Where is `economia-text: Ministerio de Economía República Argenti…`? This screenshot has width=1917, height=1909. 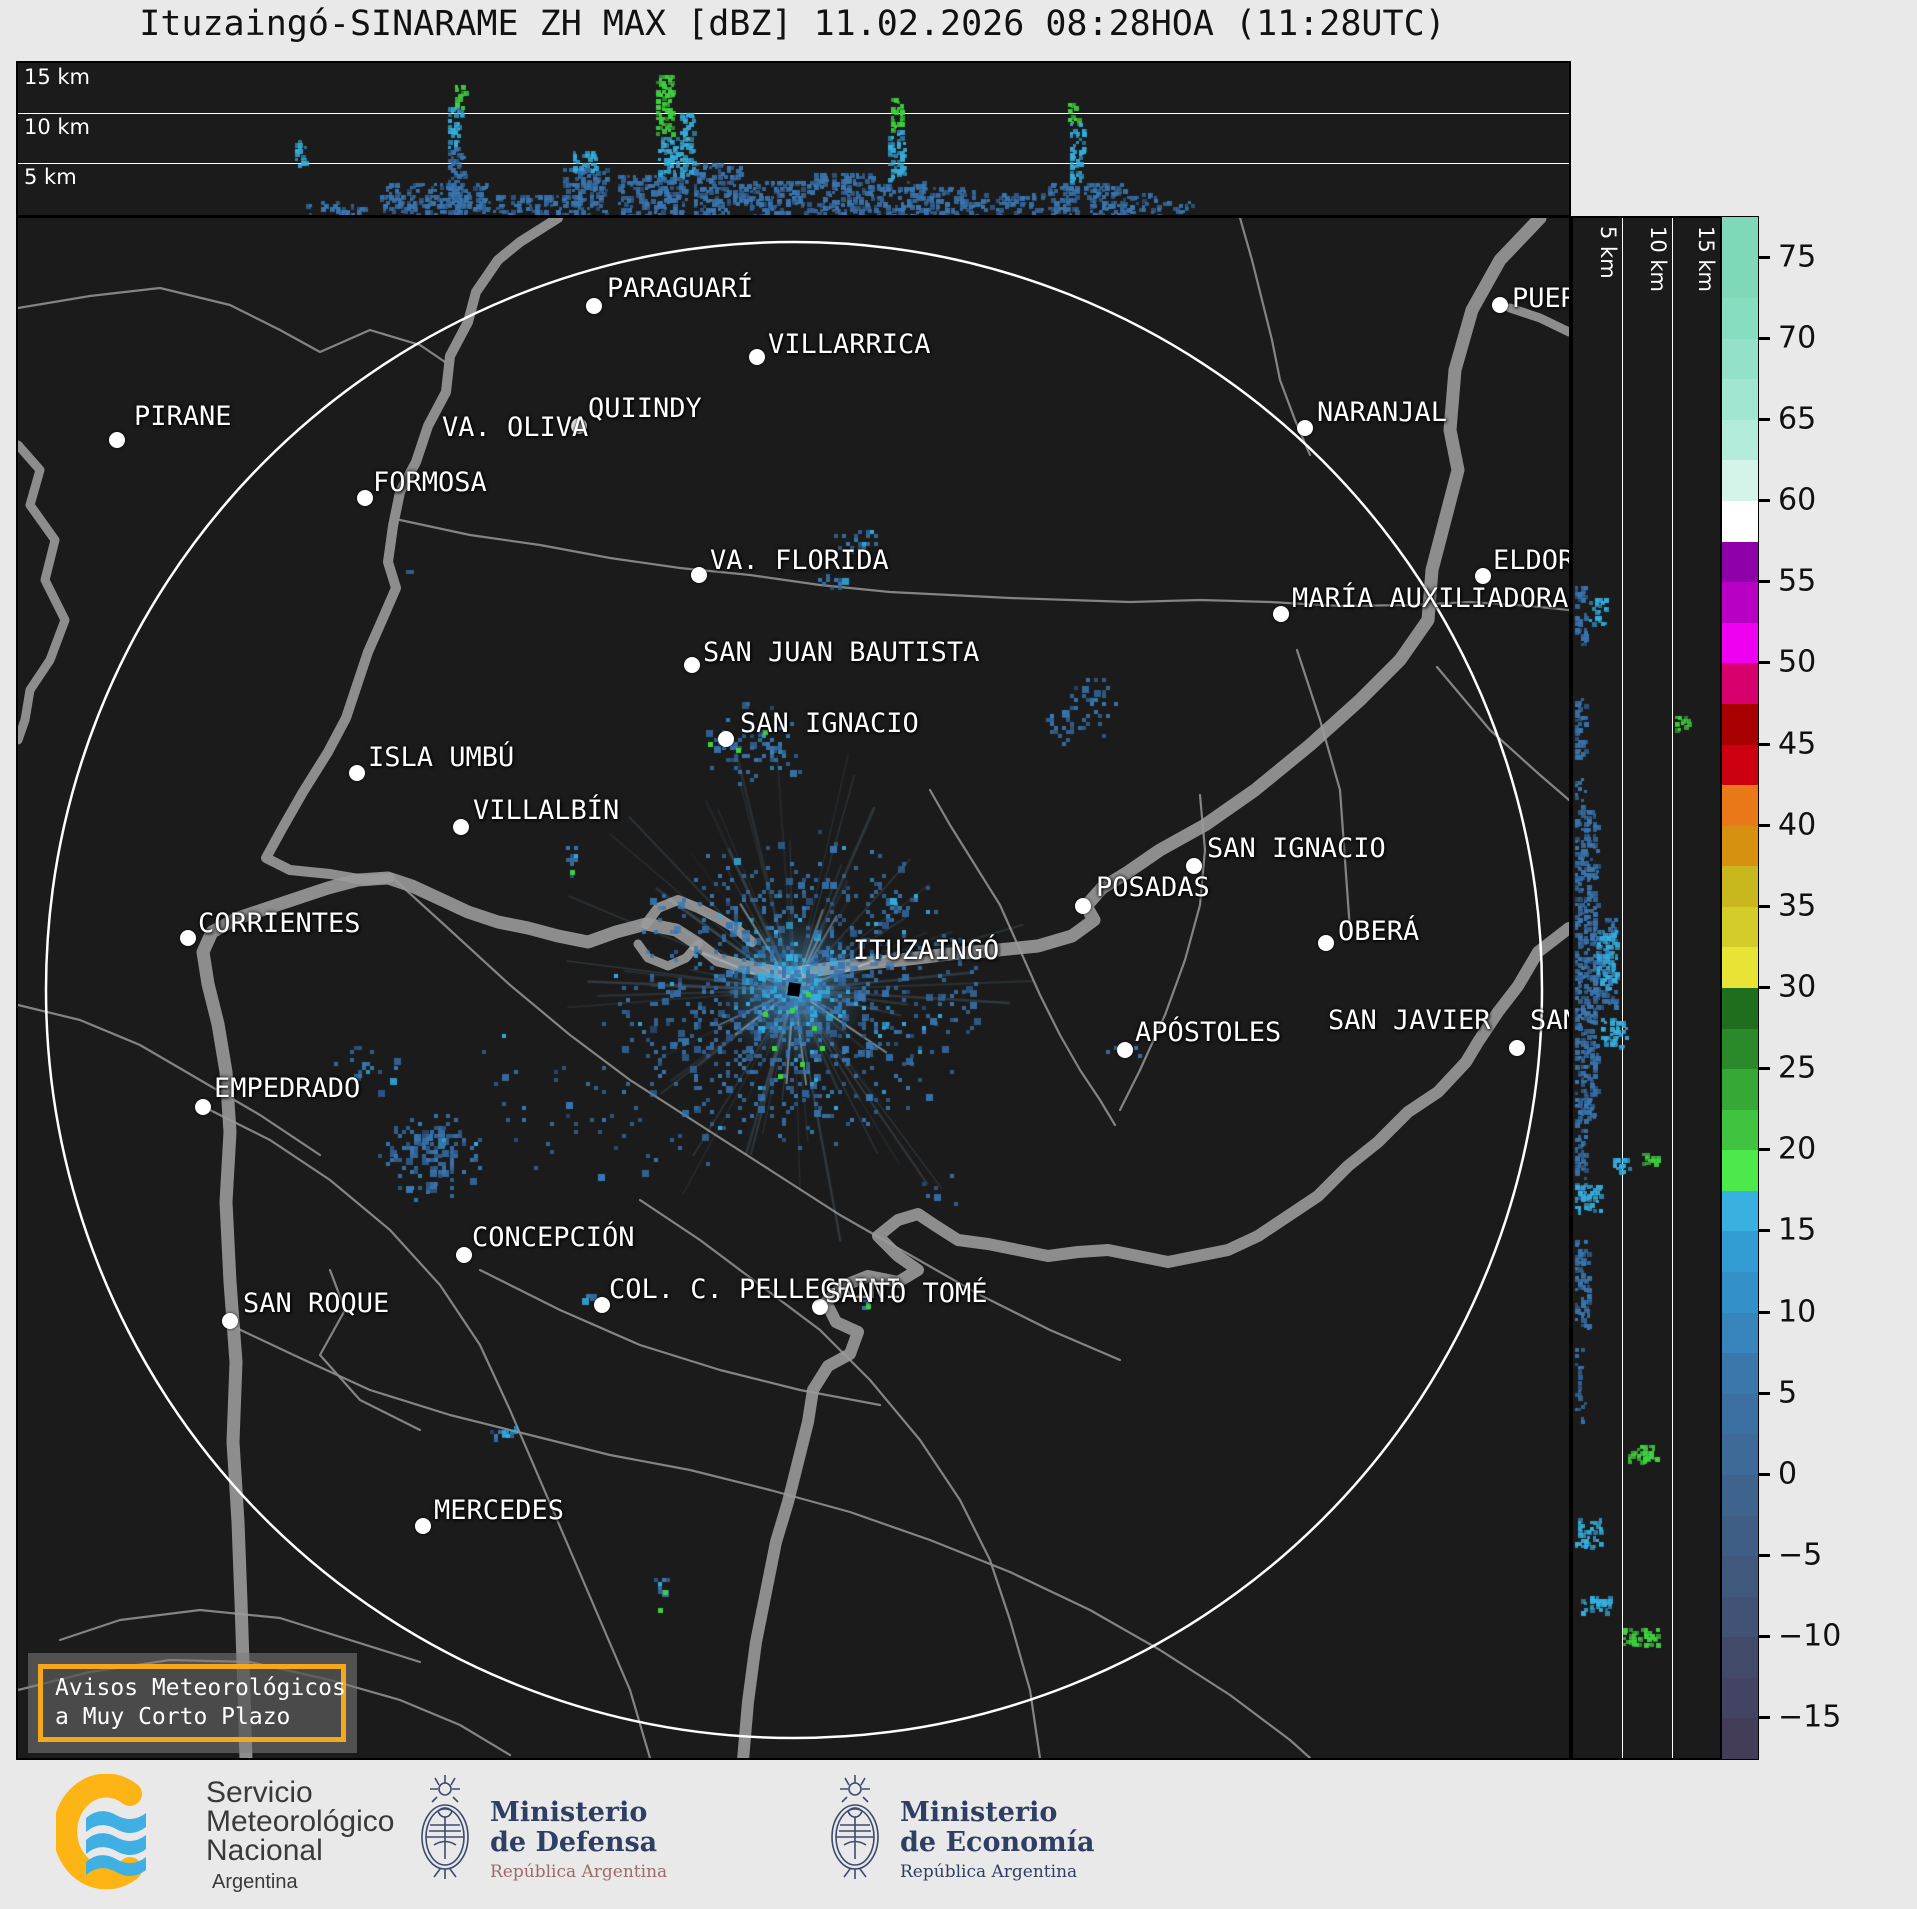
economia-text: Ministerio de Economía República Argenti… is located at coordinates (997, 1840).